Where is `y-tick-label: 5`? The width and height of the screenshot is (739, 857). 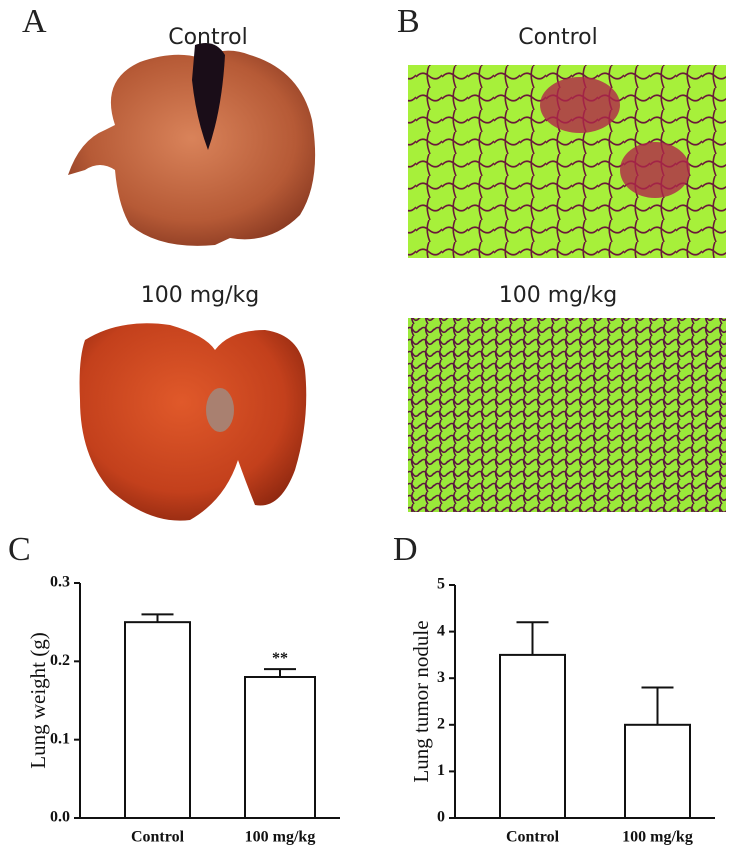 y-tick-label: 5 is located at coordinates (441, 584).